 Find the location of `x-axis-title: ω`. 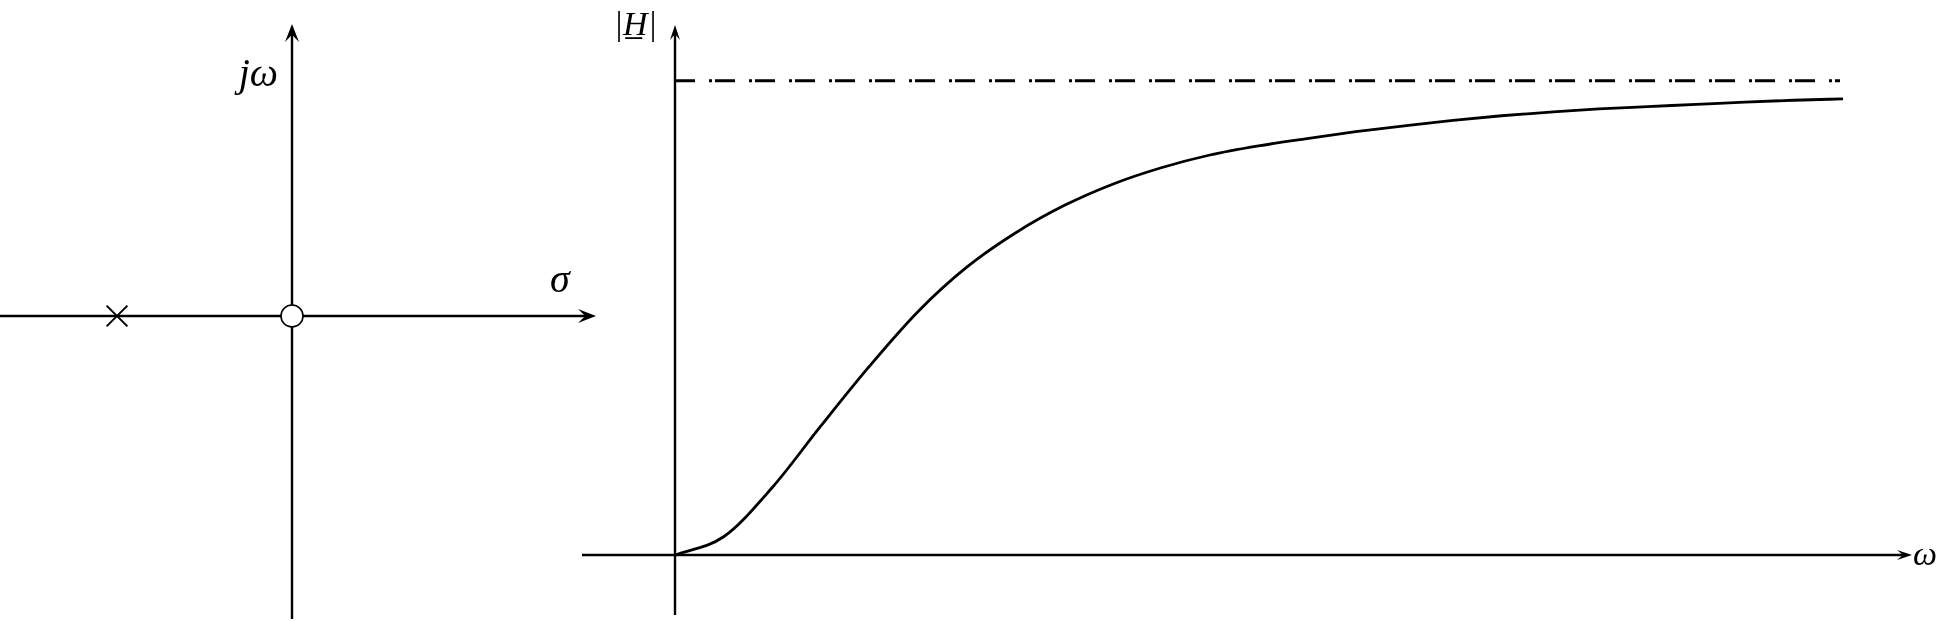

x-axis-title: ω is located at coordinates (1925, 553).